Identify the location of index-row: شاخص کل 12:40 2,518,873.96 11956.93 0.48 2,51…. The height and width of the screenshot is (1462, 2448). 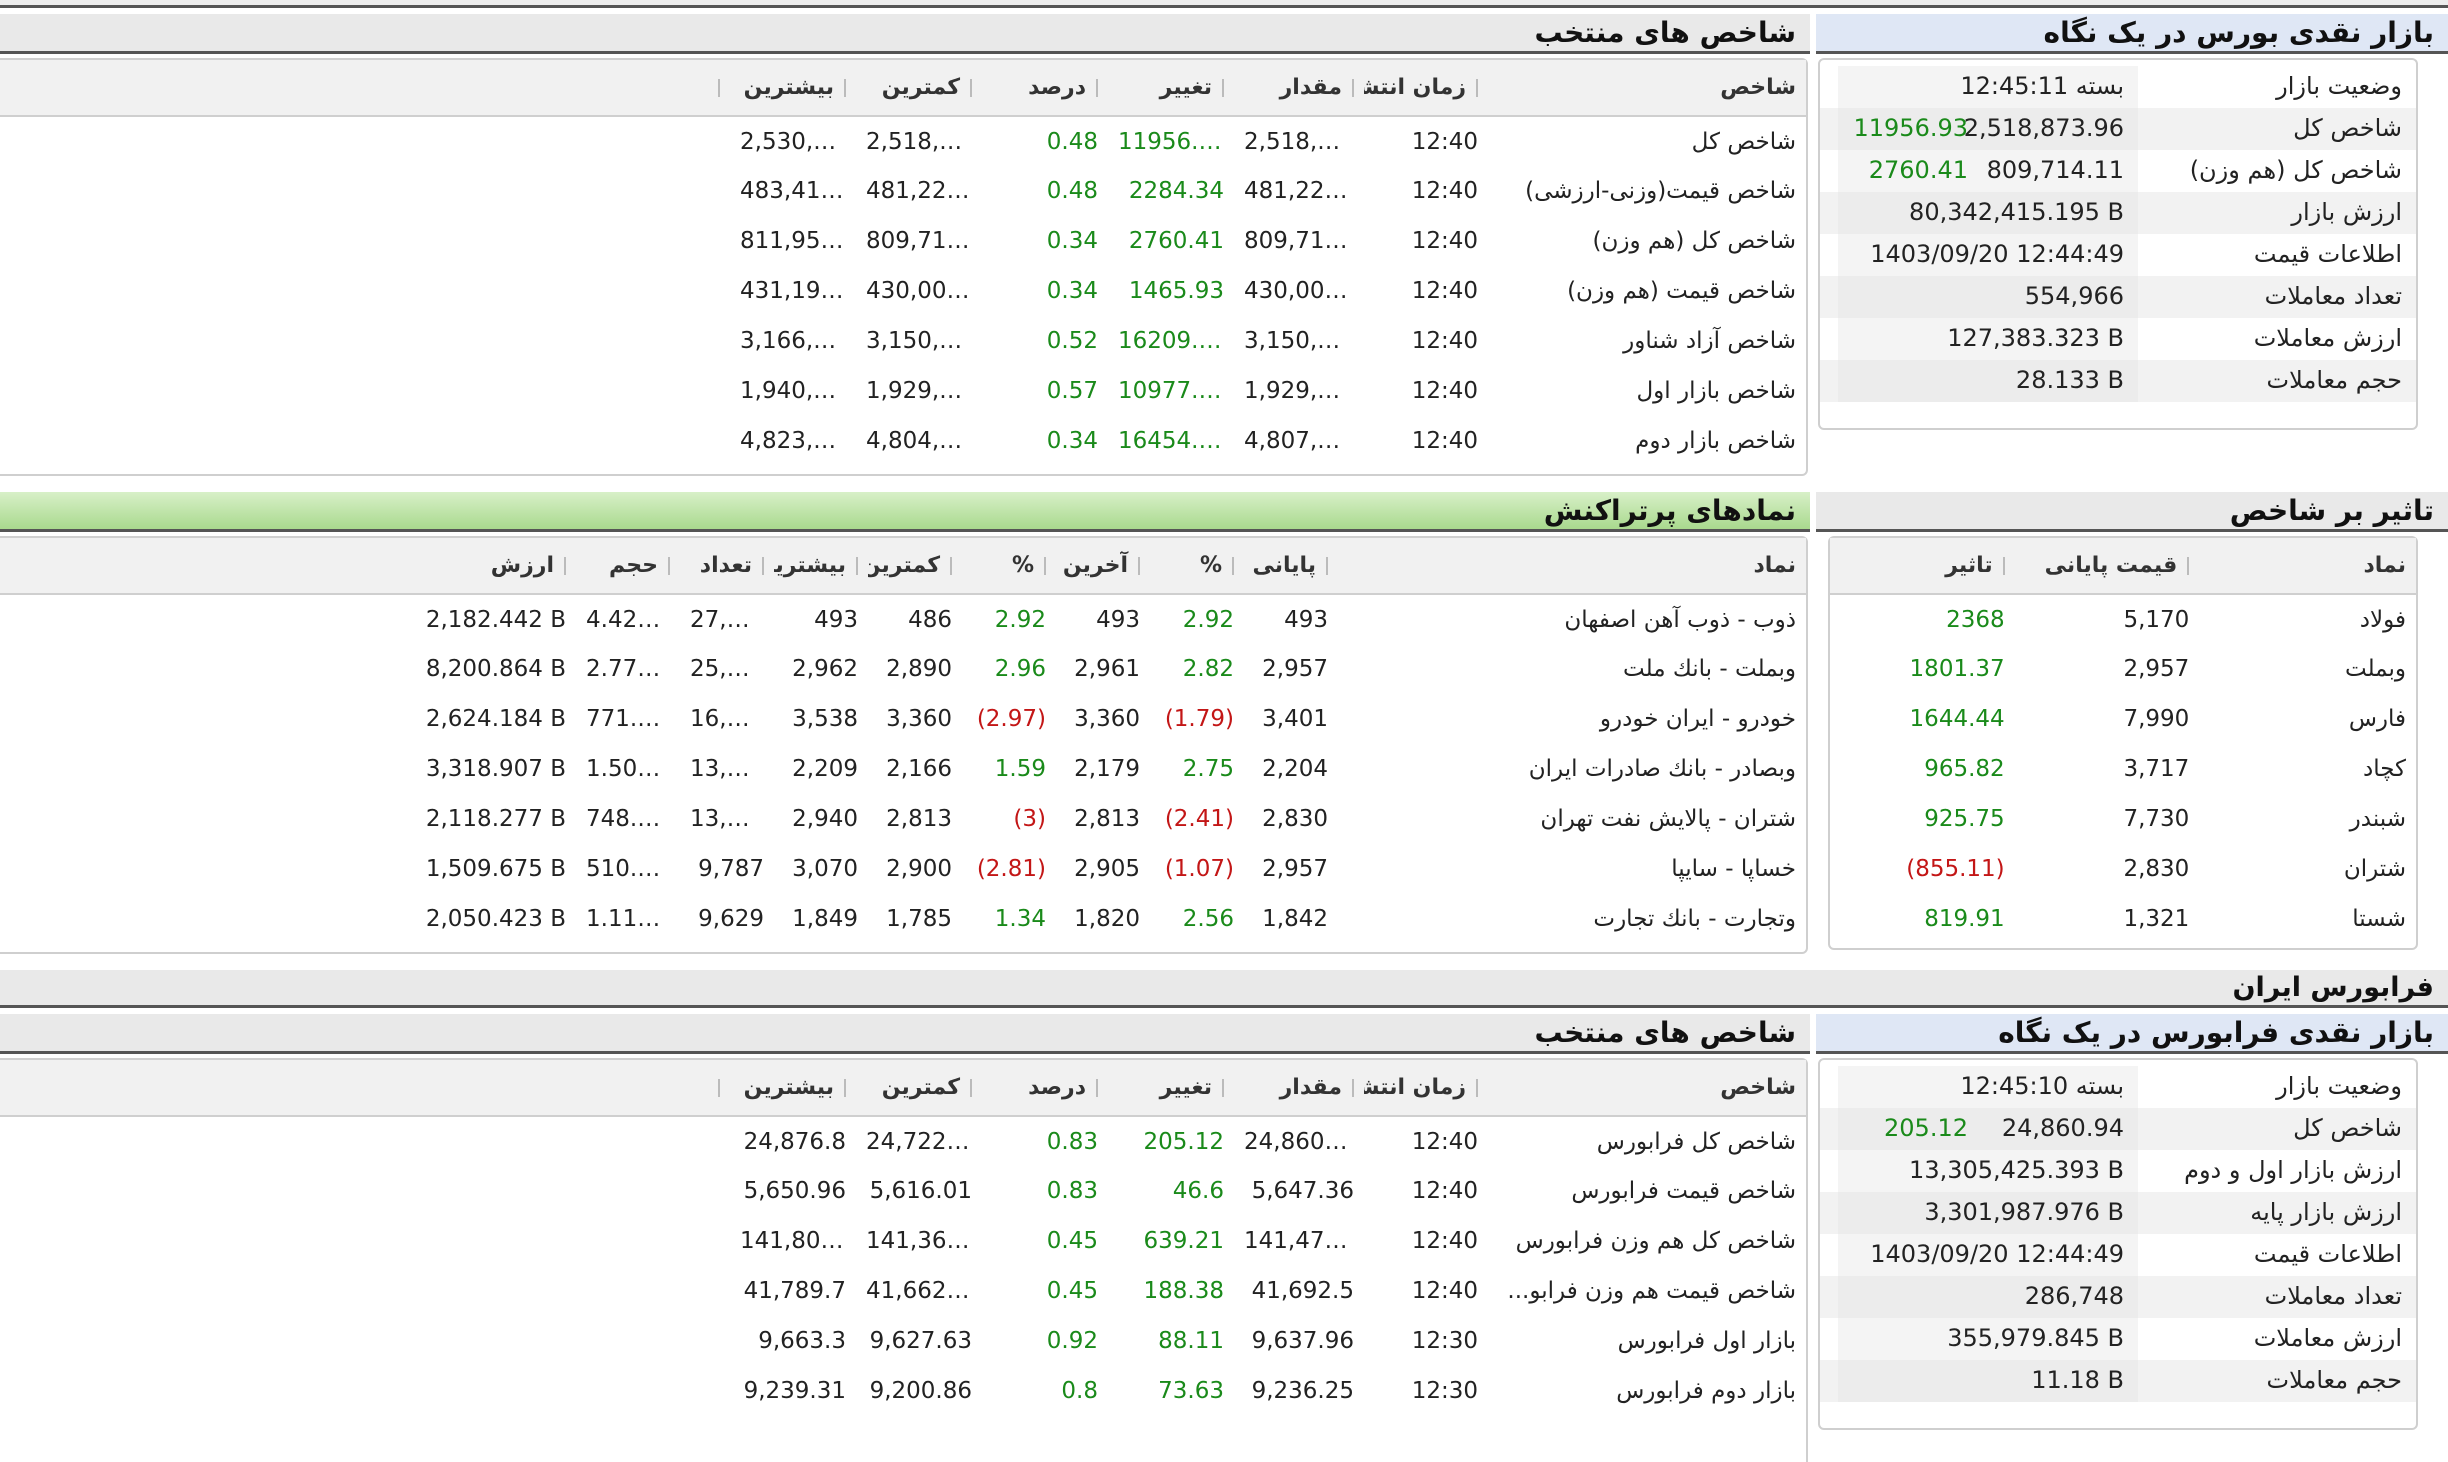
(903, 141).